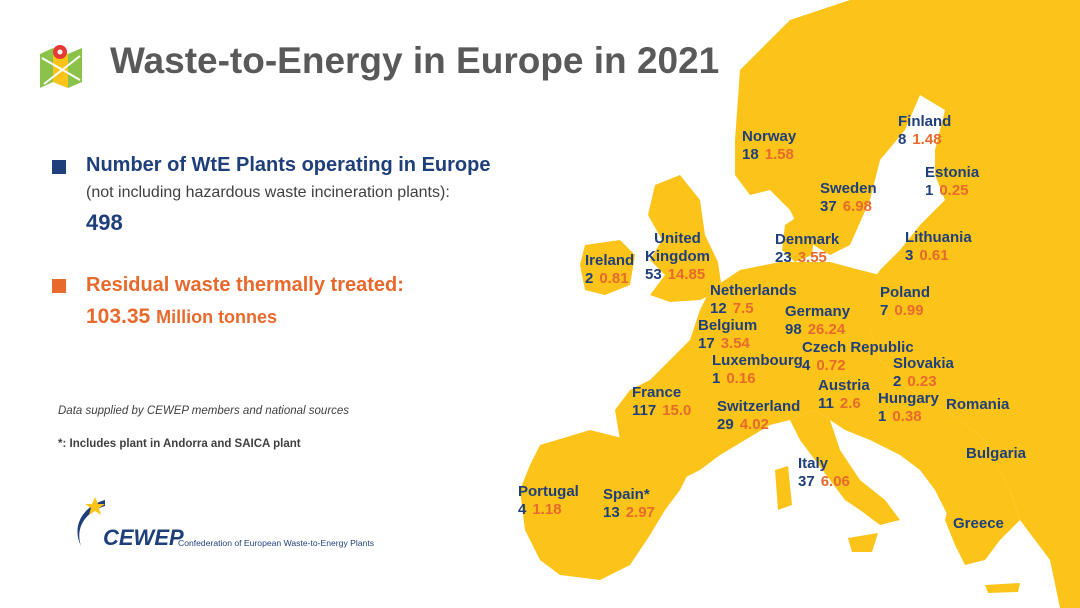 The height and width of the screenshot is (608, 1080). What do you see at coordinates (858, 347) in the screenshot?
I see `country-name: Czech Republic` at bounding box center [858, 347].